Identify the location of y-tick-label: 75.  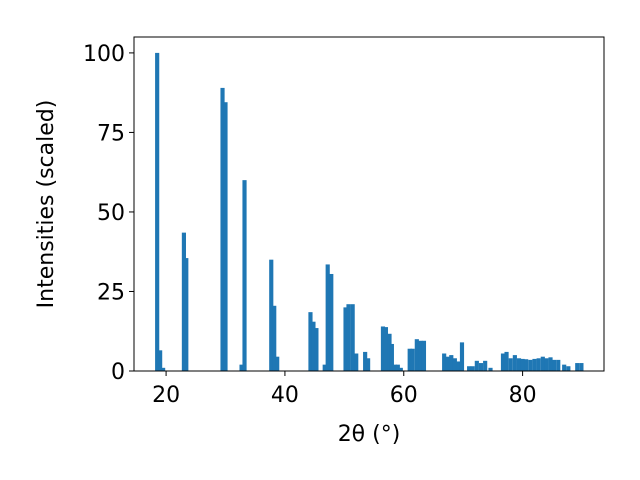
(111, 133).